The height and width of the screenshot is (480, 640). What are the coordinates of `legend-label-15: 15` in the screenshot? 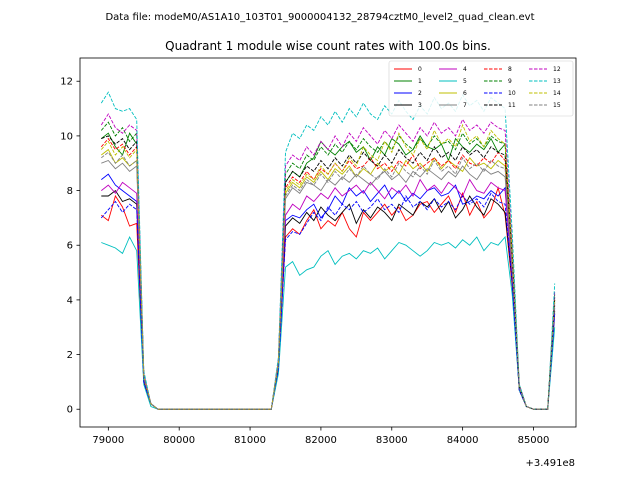 It's located at (557, 105).